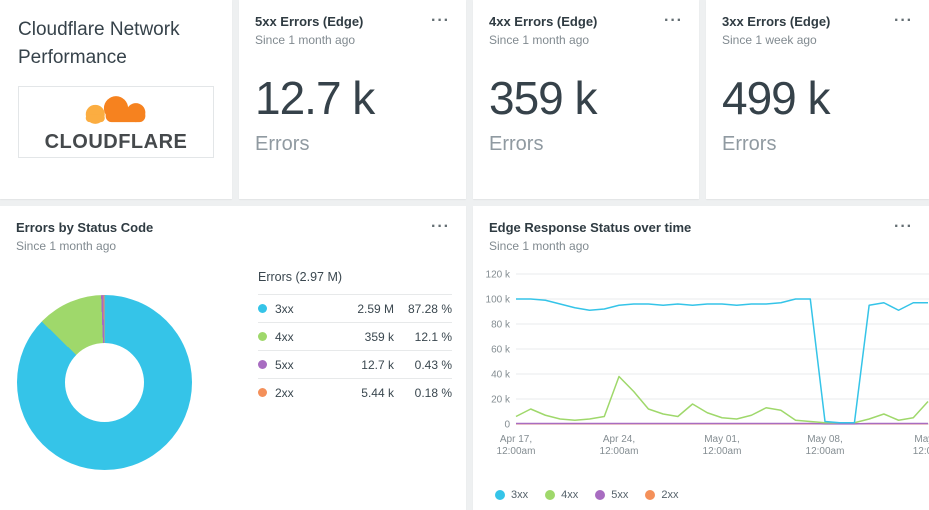 This screenshot has width=929, height=510. What do you see at coordinates (776, 21) in the screenshot?
I see `card-title: 3xx Errors (Edge)` at bounding box center [776, 21].